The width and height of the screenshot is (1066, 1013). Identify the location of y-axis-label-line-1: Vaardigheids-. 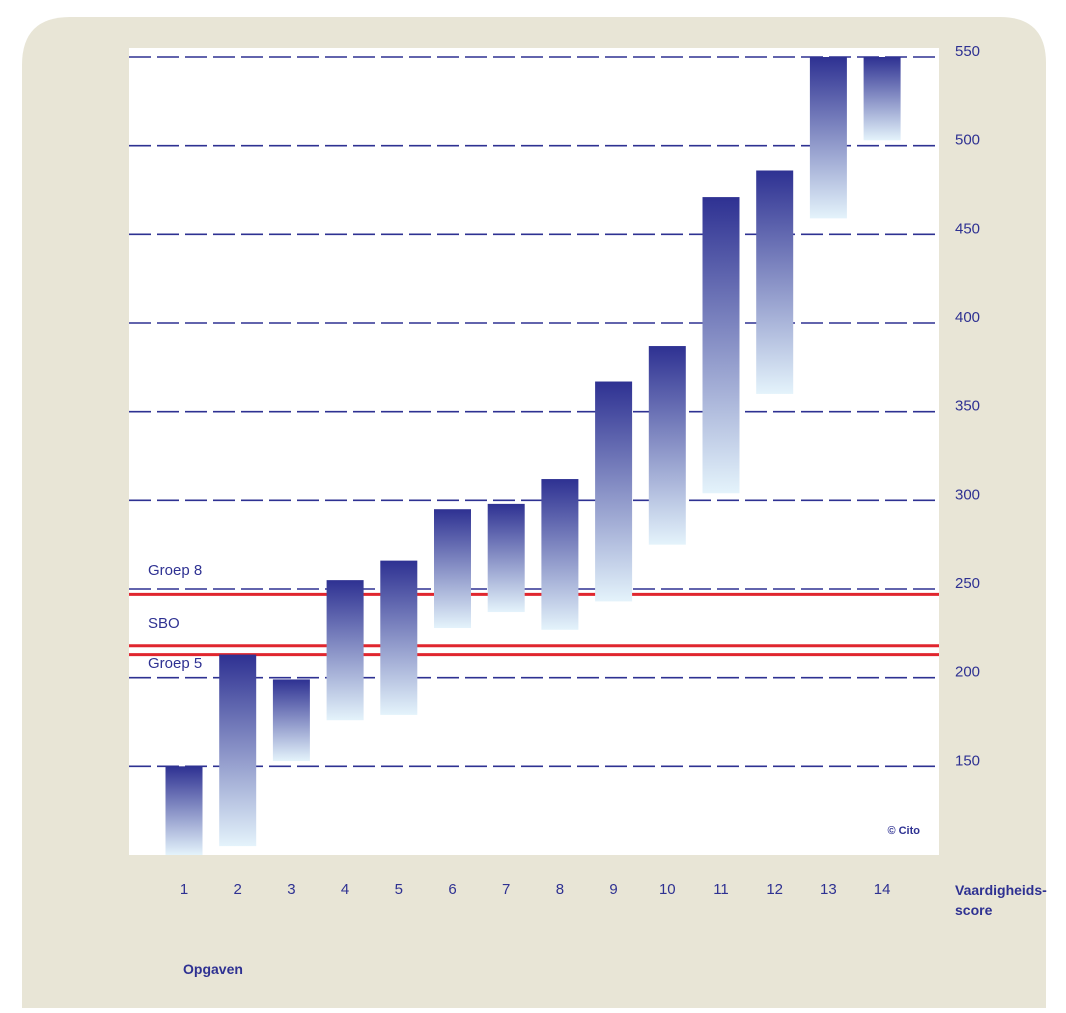
(1001, 890).